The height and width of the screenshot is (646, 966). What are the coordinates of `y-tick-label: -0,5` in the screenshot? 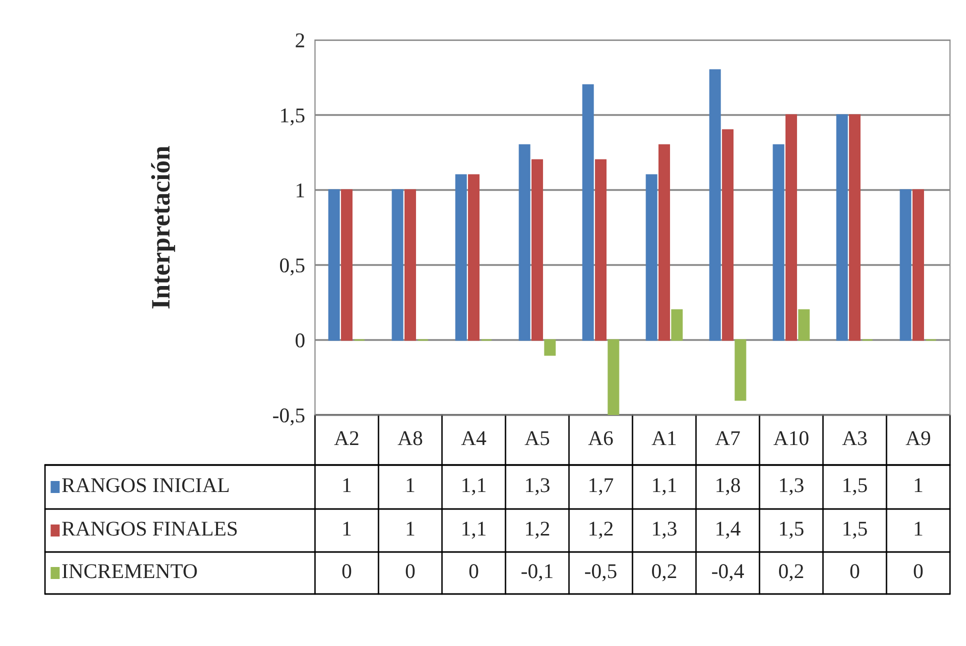 It's located at (288, 417).